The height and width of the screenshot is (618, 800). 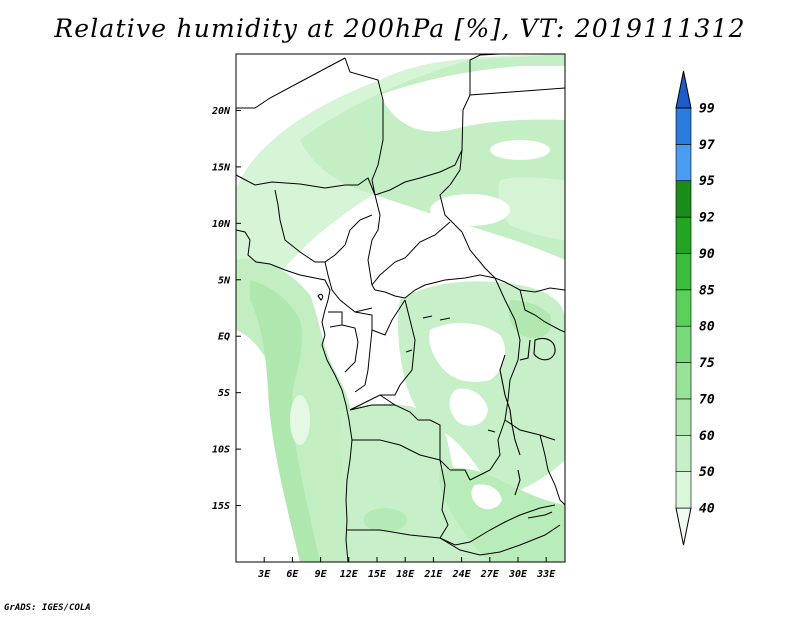 What do you see at coordinates (707, 363) in the screenshot?
I see `colorbar-label: 75` at bounding box center [707, 363].